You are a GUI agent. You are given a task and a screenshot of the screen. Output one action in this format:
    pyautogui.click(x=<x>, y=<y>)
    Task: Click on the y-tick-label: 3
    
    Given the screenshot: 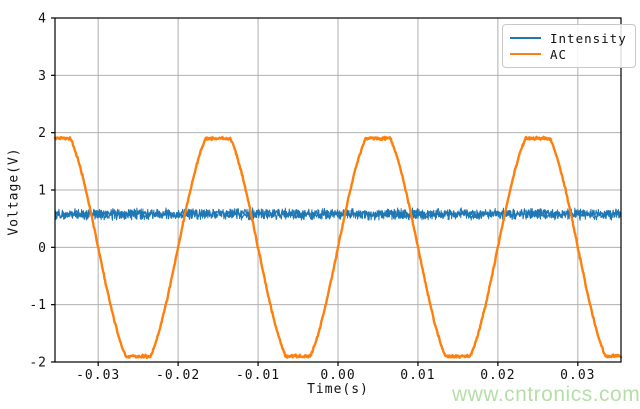 What is the action you would take?
    pyautogui.click(x=42, y=76)
    